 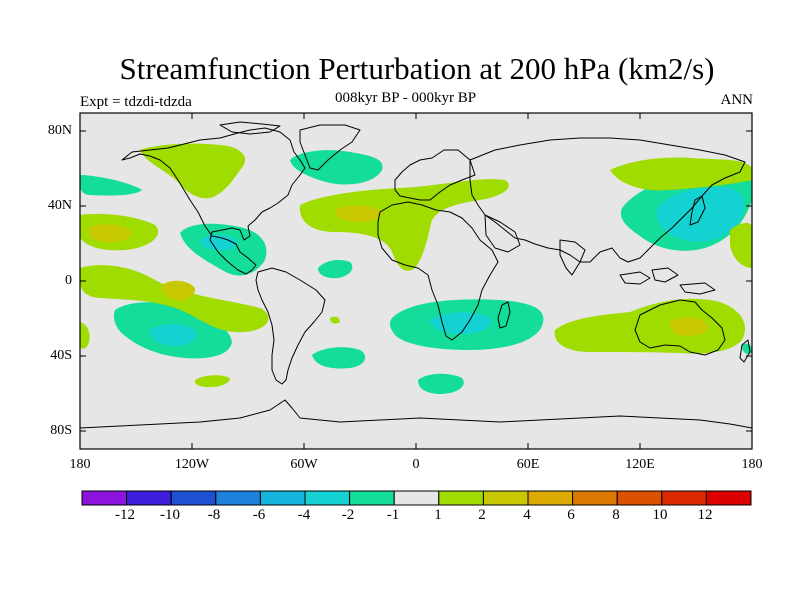 What do you see at coordinates (193, 171) in the screenshot?
I see `contour-pos-n-pacific` at bounding box center [193, 171].